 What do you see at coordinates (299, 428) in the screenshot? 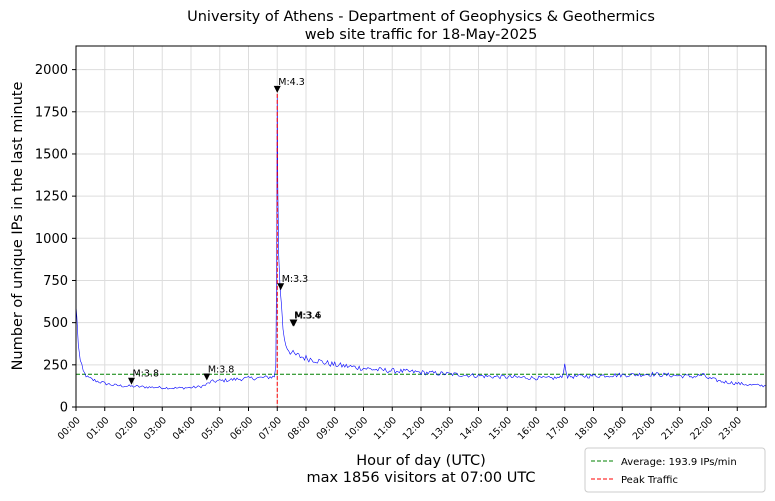
I see `x-tick-label-8: 08:00` at bounding box center [299, 428].